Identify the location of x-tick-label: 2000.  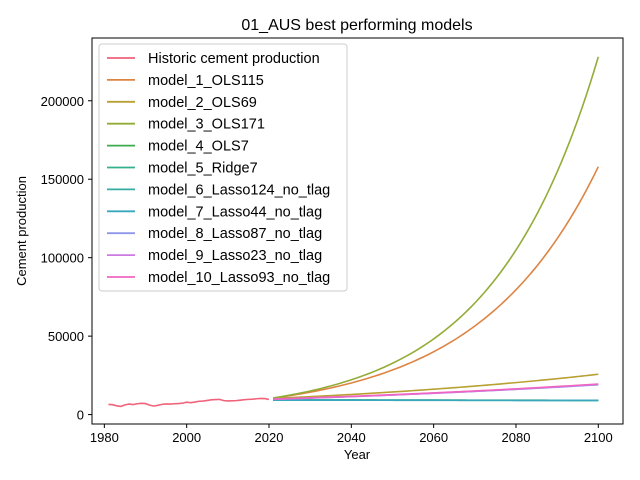
(186, 437).